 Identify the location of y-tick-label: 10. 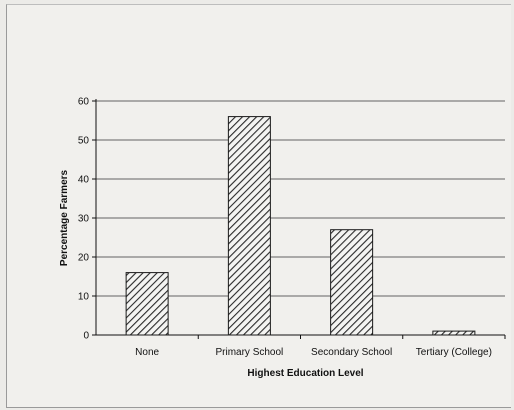
(84, 297).